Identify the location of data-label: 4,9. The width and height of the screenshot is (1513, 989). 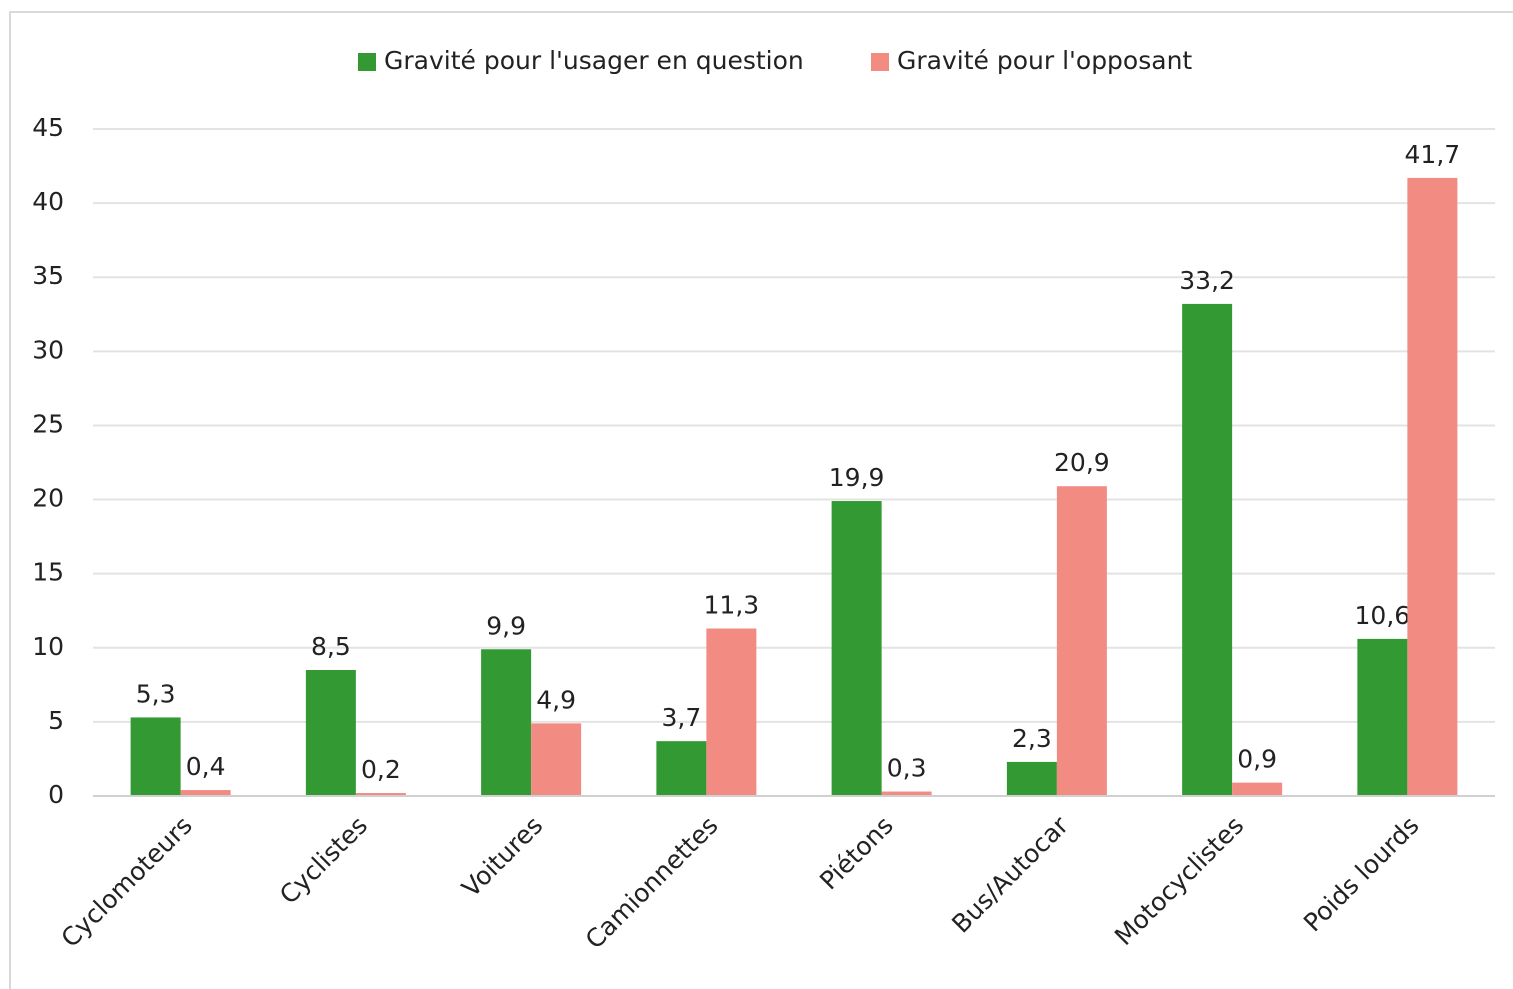
(556, 699).